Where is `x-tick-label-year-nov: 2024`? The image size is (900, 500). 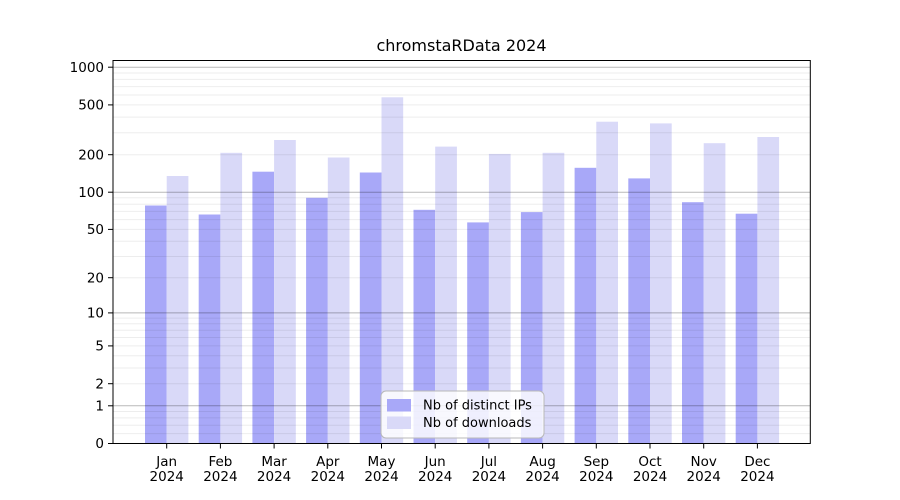
x-tick-label-year-nov: 2024 is located at coordinates (704, 477).